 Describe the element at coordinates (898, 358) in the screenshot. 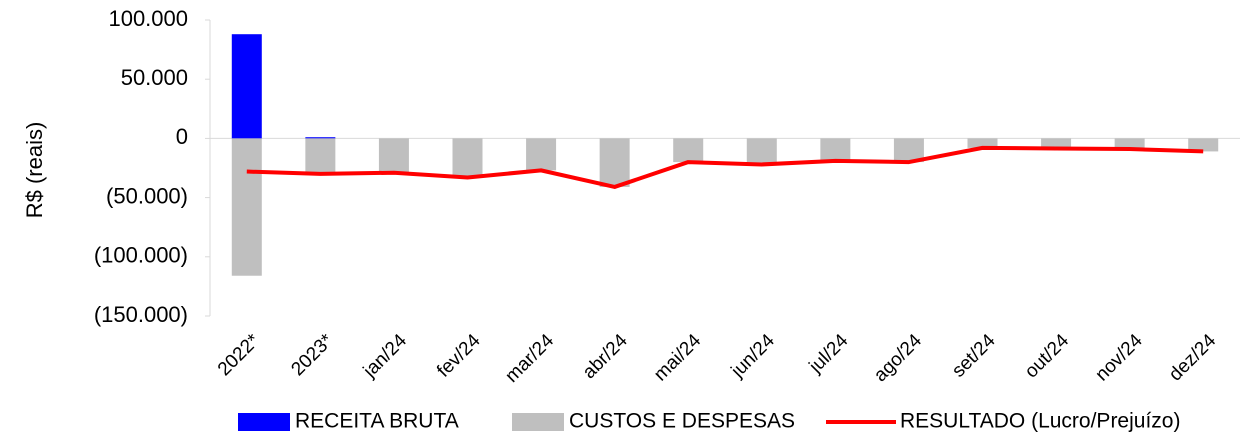

I see `x-tick-label: ago/24` at that location.